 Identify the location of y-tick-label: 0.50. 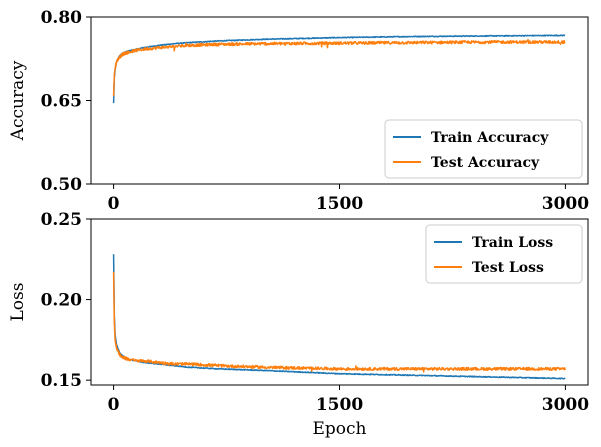
(62, 185).